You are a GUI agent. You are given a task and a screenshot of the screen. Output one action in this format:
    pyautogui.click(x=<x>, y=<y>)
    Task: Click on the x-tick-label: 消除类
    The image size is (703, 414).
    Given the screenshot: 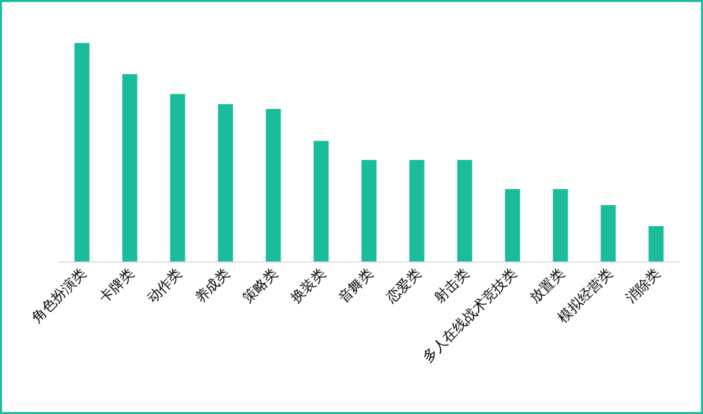 What is the action you would take?
    pyautogui.click(x=643, y=285)
    